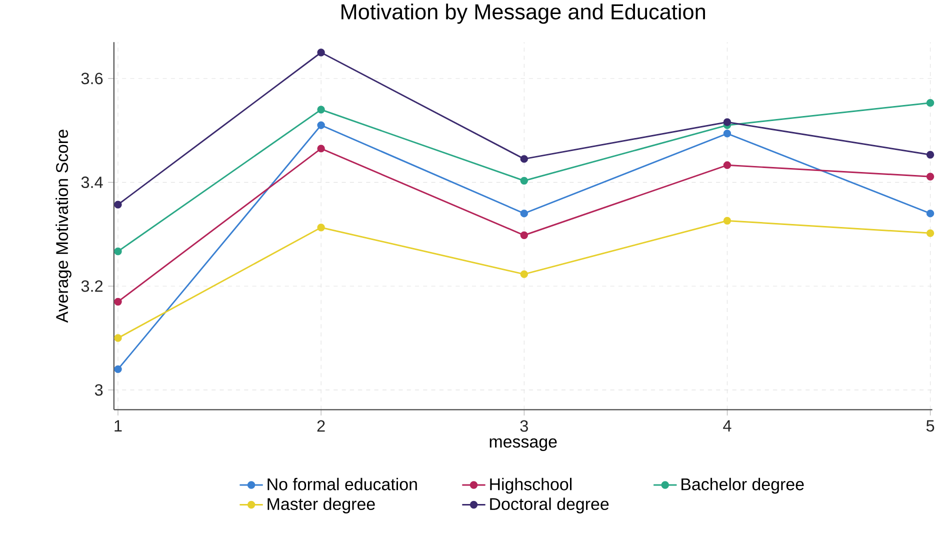 The width and height of the screenshot is (948, 534). Describe the element at coordinates (321, 506) in the screenshot. I see `legend-label: Master degree` at that location.